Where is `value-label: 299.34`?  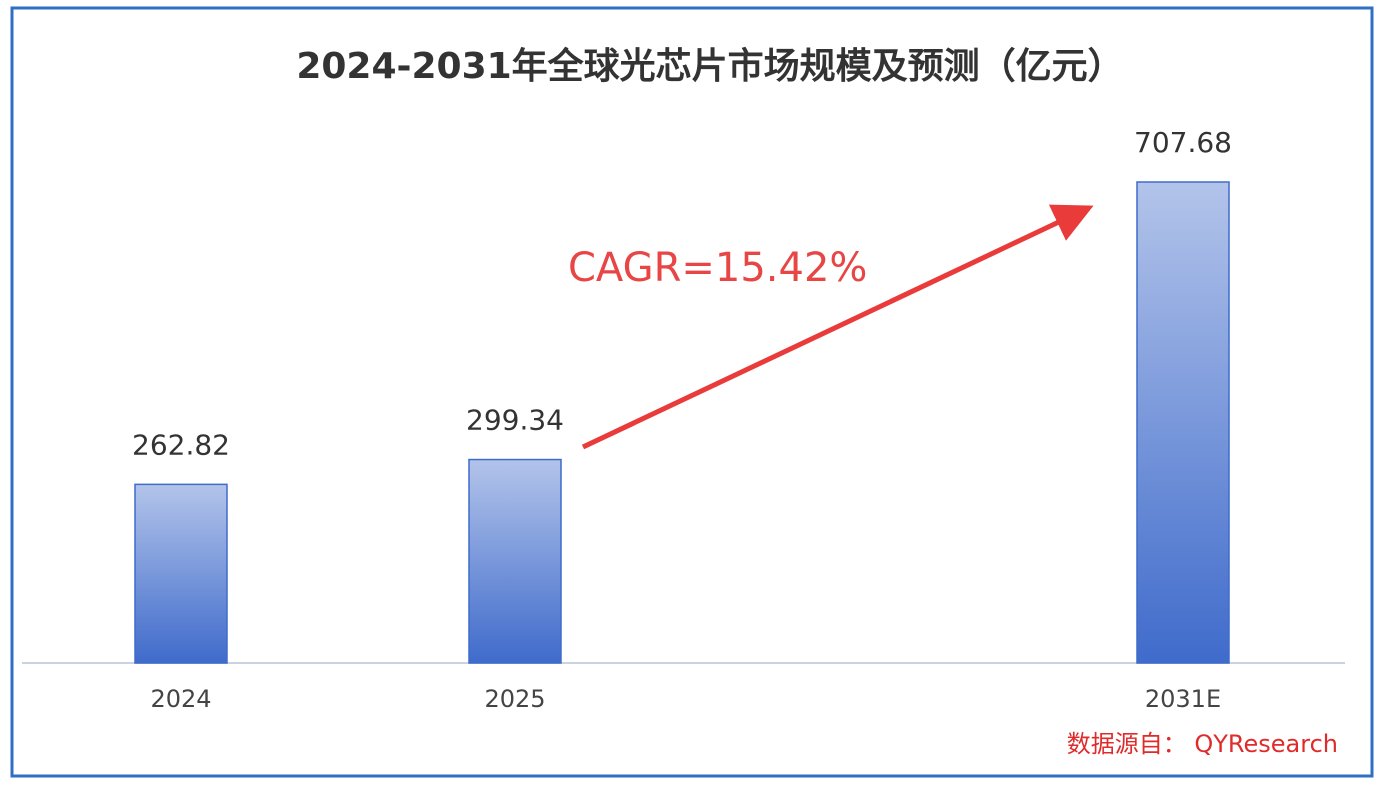
value-label: 299.34 is located at coordinates (515, 420).